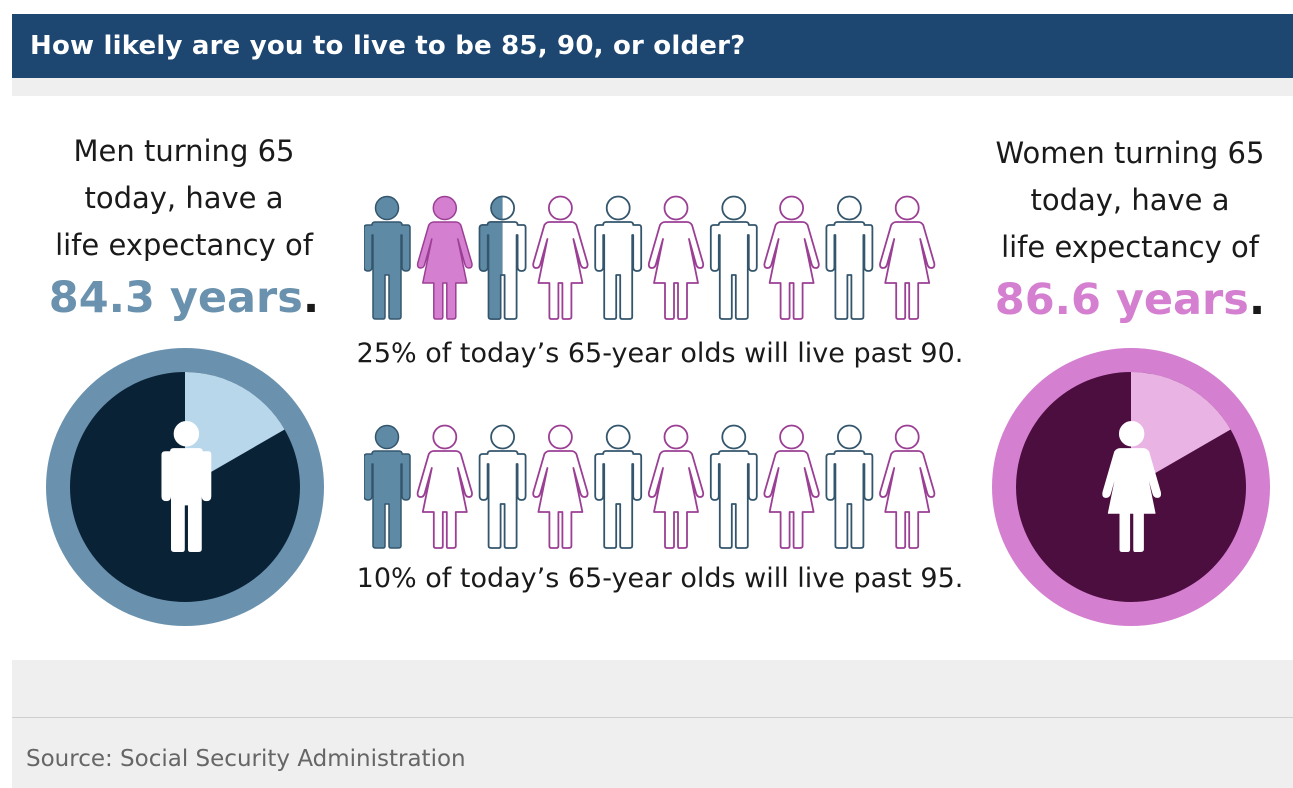 Image resolution: width=1293 pixels, height=788 pixels. What do you see at coordinates (1257, 300) in the screenshot?
I see `women-period: .` at bounding box center [1257, 300].